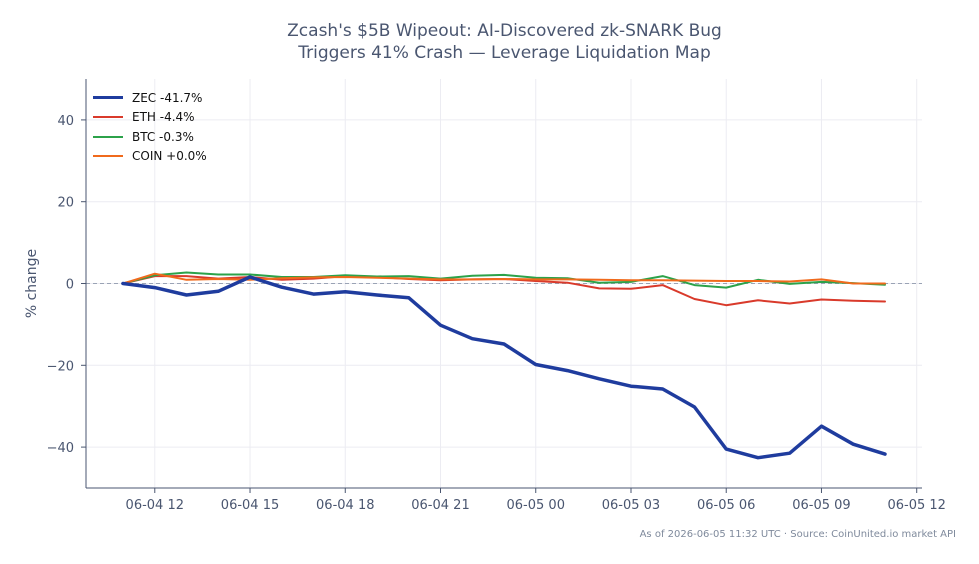 This screenshot has height=564, width=979. I want to click on legend-item: ETH -4.4%, so click(150, 118).